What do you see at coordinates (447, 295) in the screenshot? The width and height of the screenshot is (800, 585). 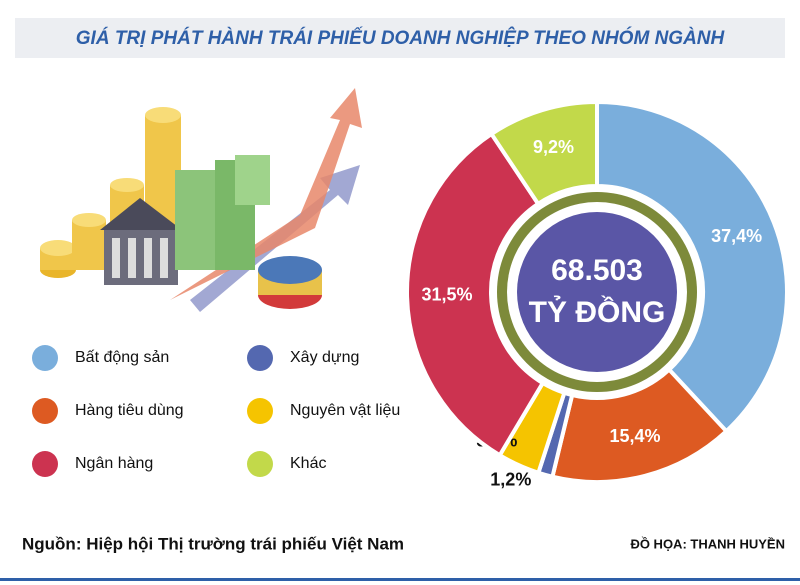 I see `value-label: 31,5%` at bounding box center [447, 295].